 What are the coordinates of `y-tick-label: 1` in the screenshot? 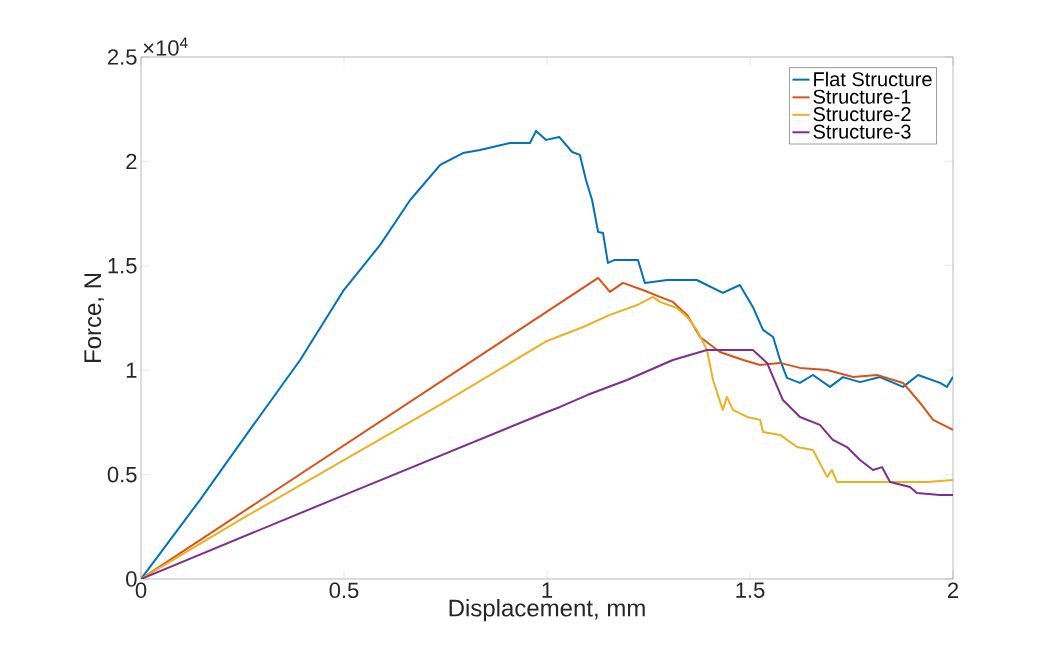 It's located at (131, 370).